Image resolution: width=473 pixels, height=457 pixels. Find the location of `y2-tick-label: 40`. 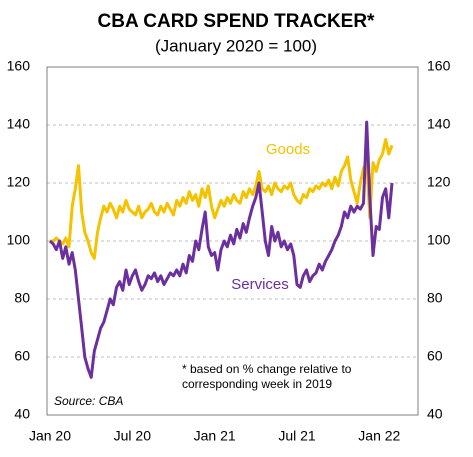

y2-tick-label: 40 is located at coordinates (435, 414).